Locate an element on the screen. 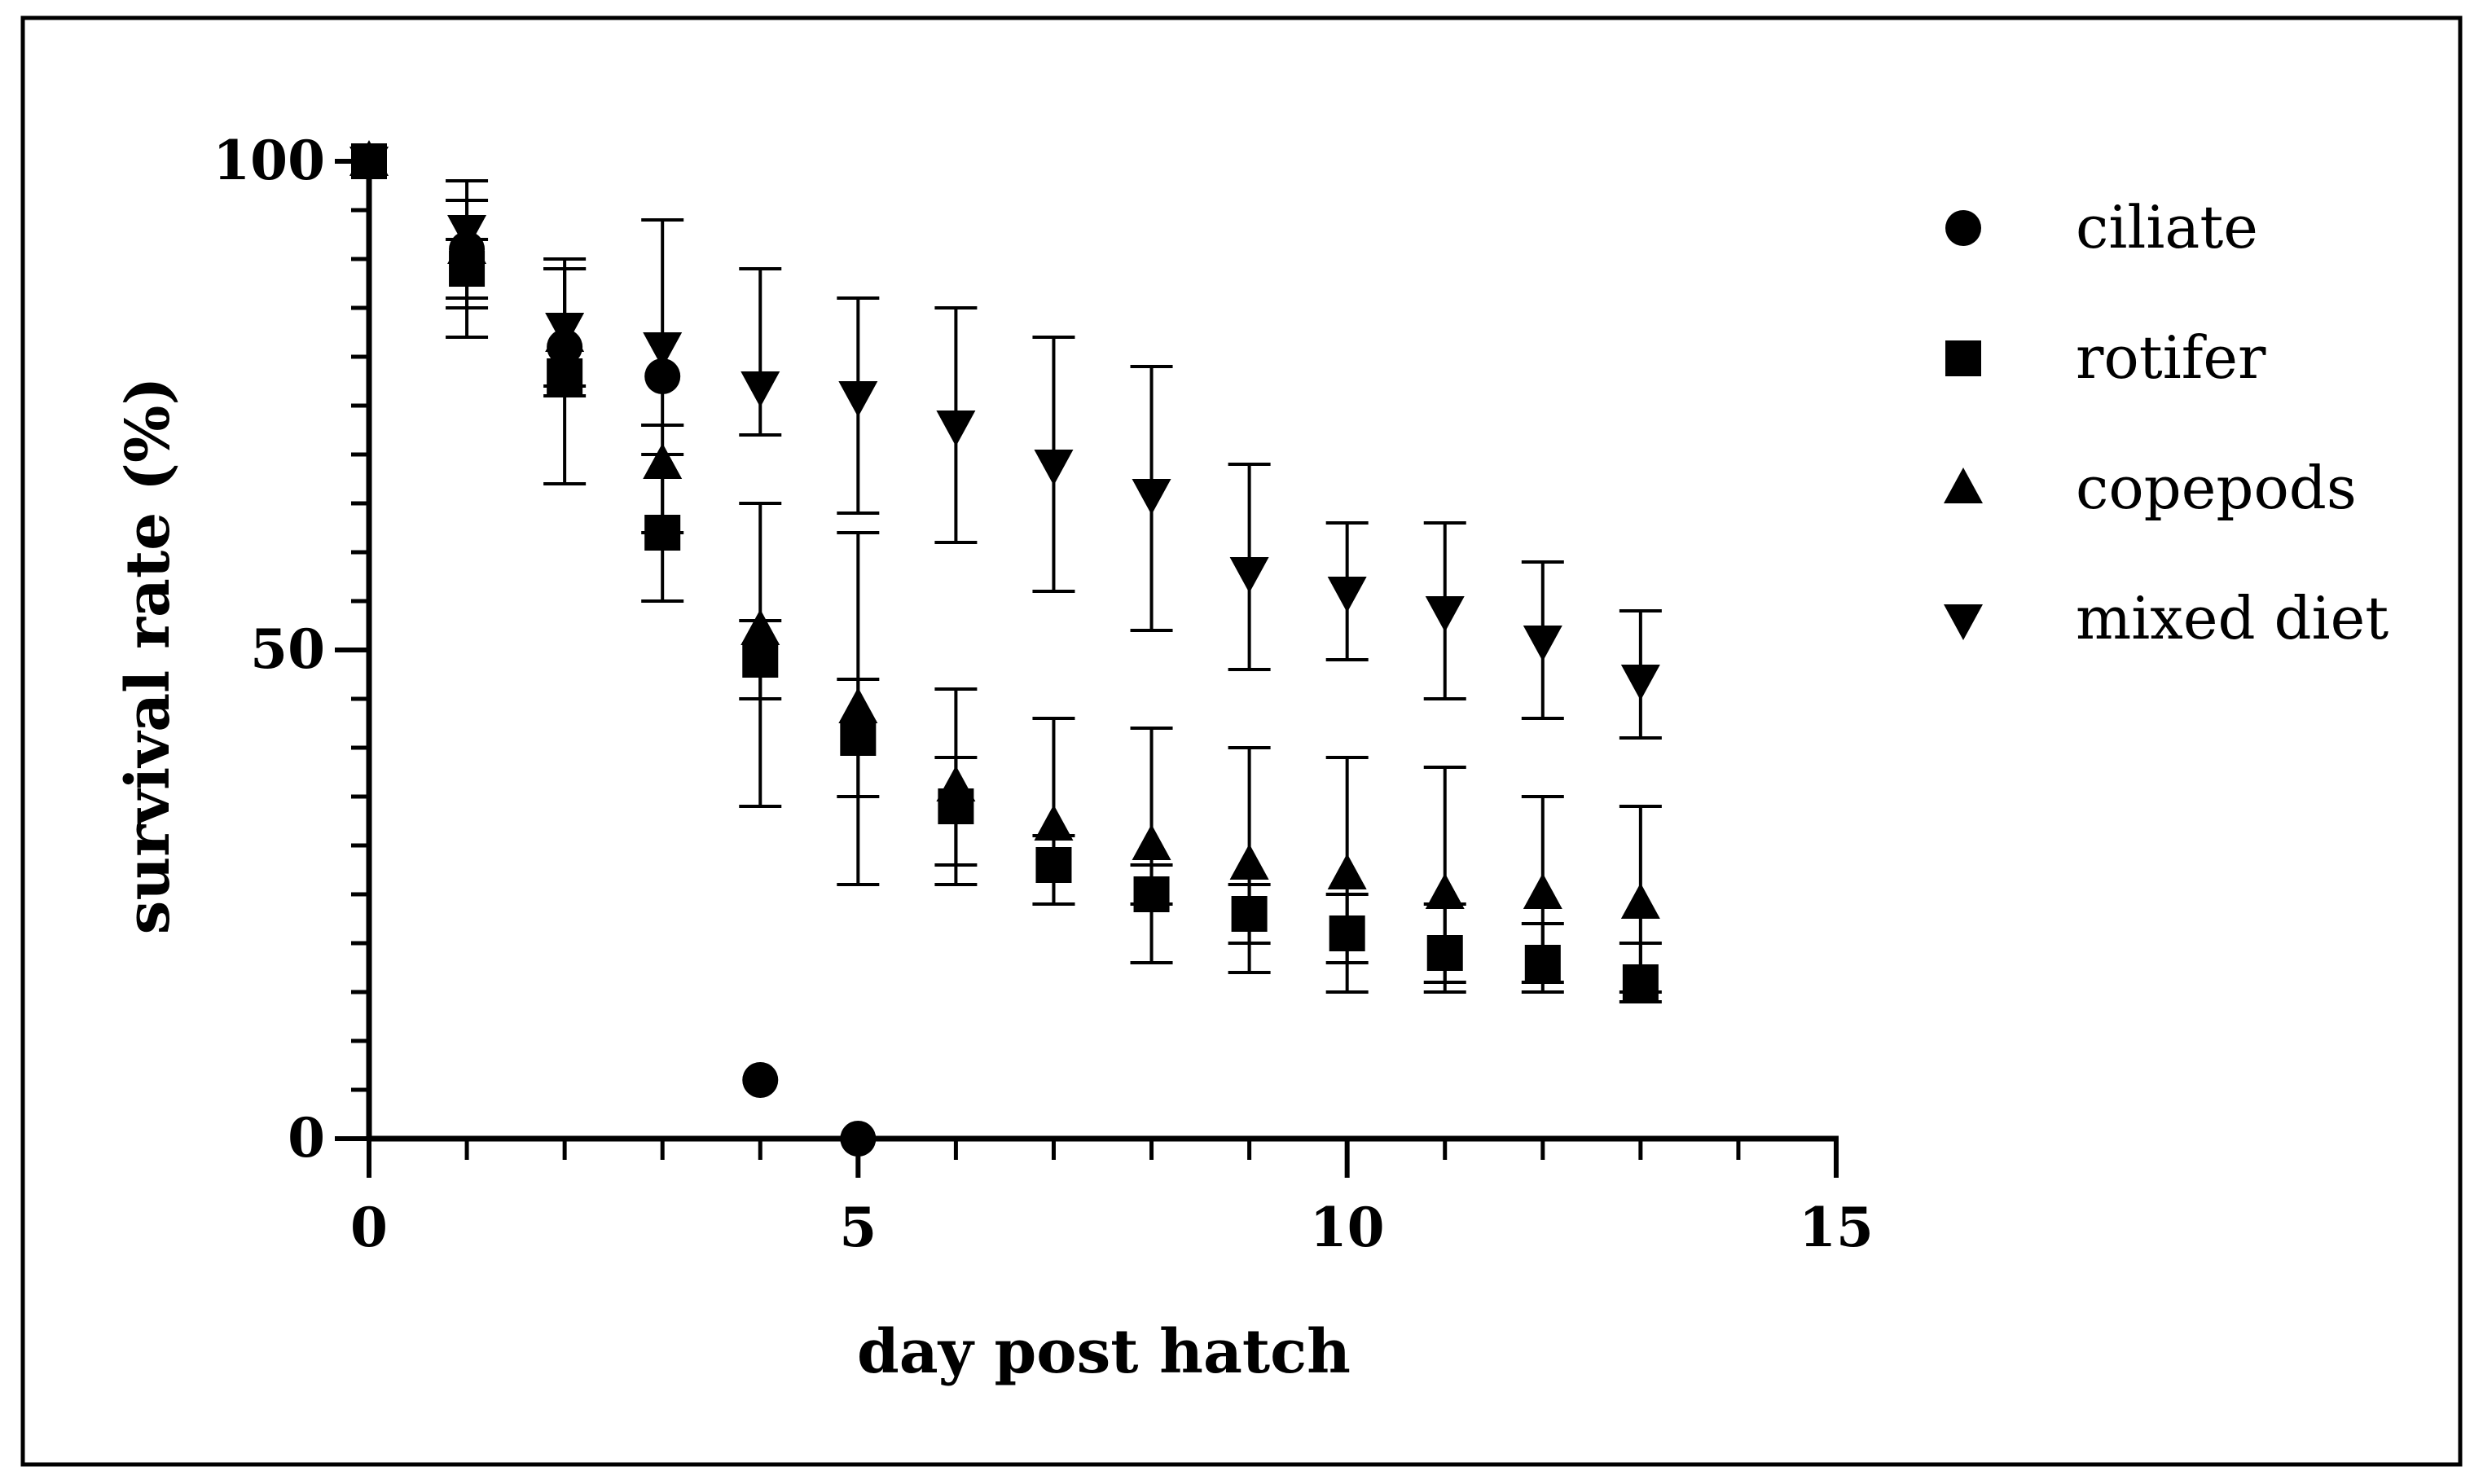  y-axis-title: survival rate (%) is located at coordinates (148, 656).